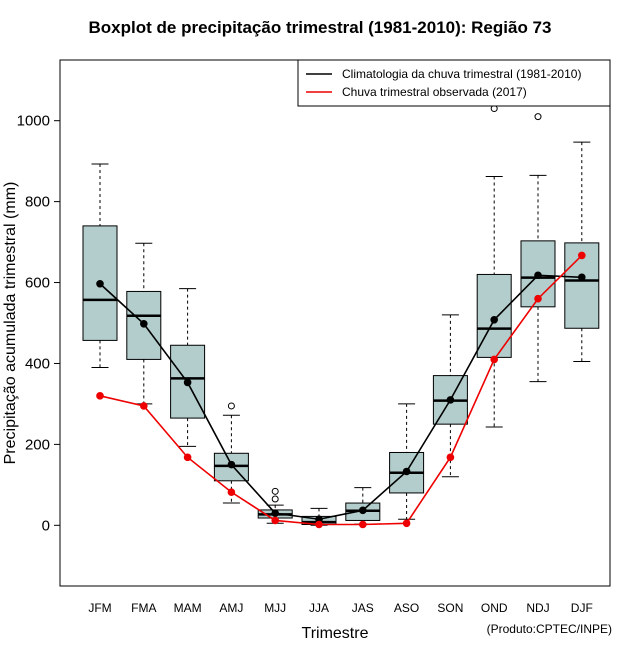 This screenshot has height=660, width=640. Describe the element at coordinates (537, 608) in the screenshot. I see `x-tick-label: NDJ` at that location.